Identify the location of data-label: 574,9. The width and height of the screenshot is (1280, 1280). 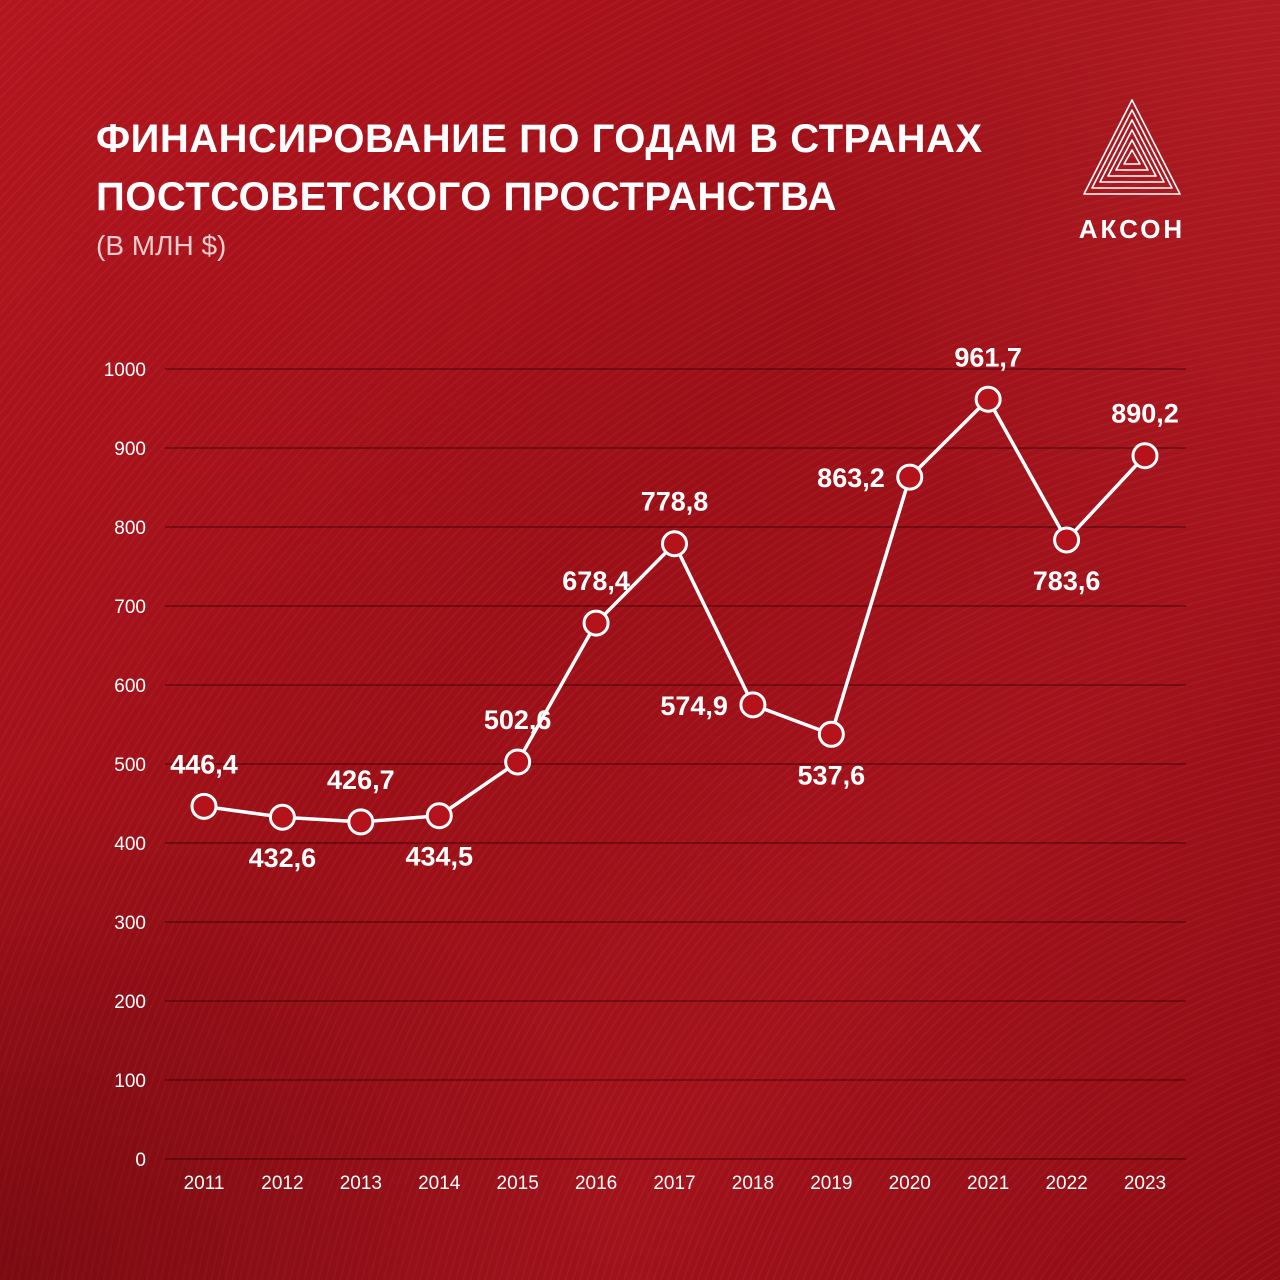
(694, 706).